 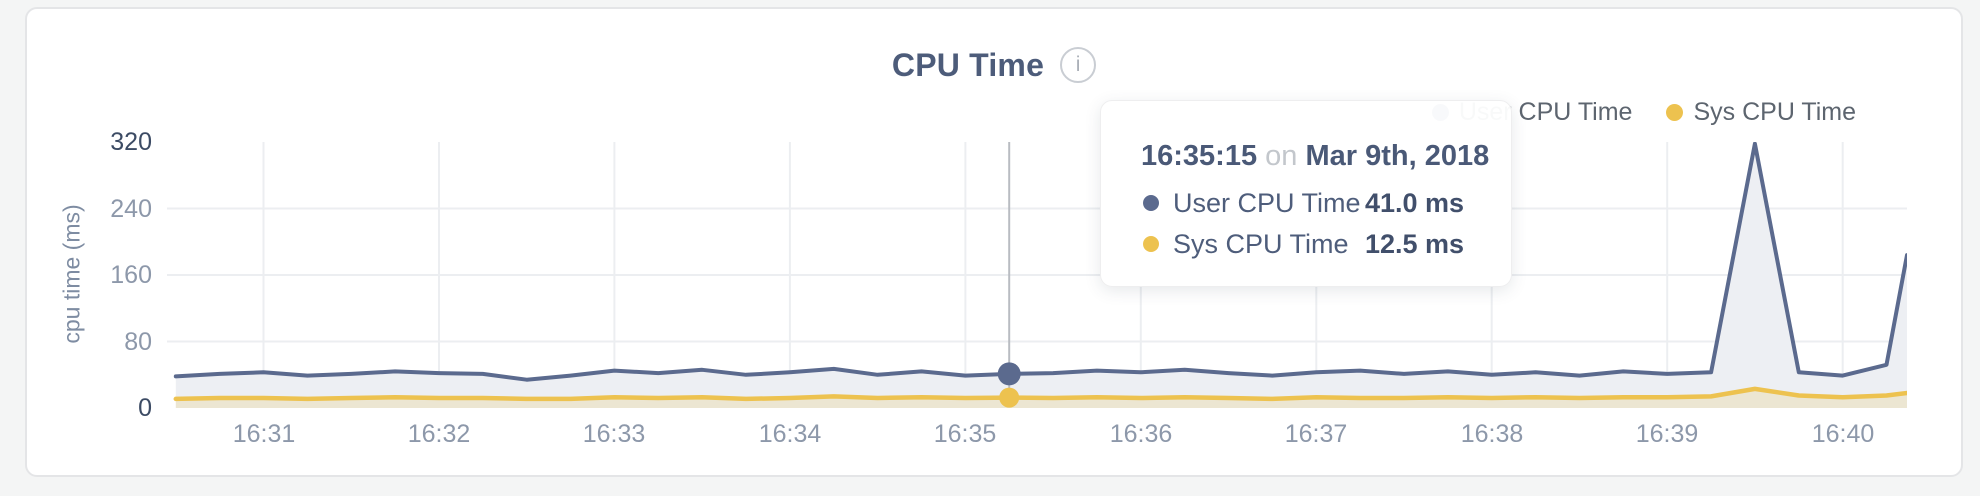 I want to click on user-cpu-dot-icon, so click(x=1151, y=203).